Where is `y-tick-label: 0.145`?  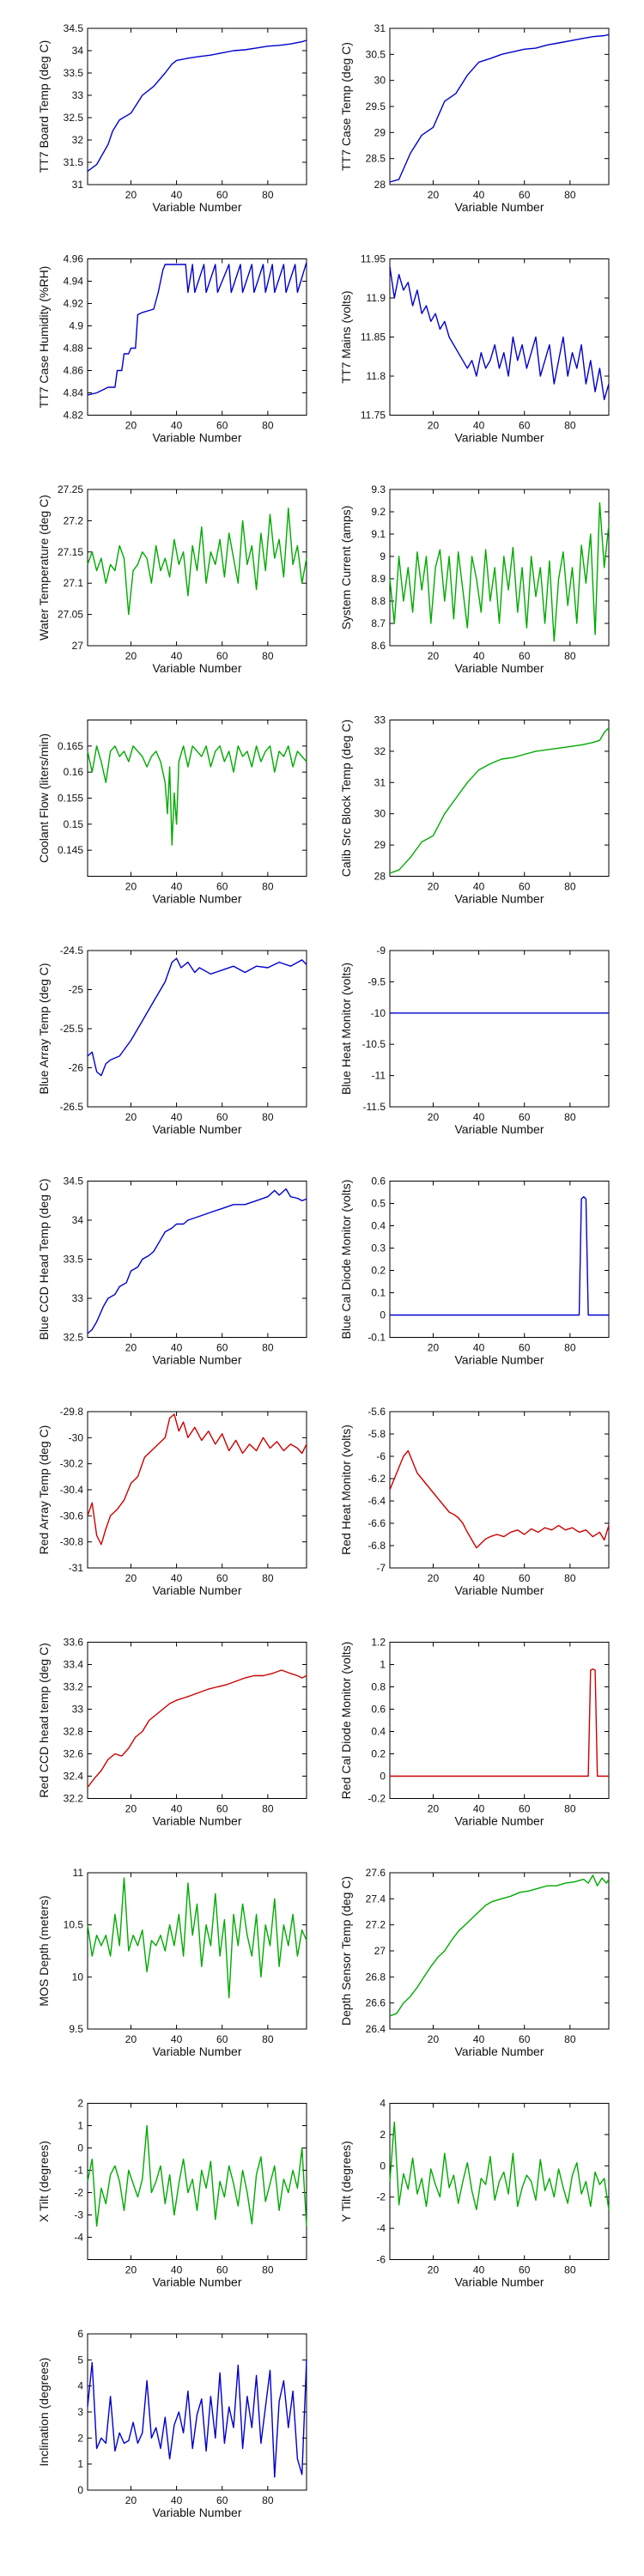
y-tick-label: 0.145 is located at coordinates (70, 850).